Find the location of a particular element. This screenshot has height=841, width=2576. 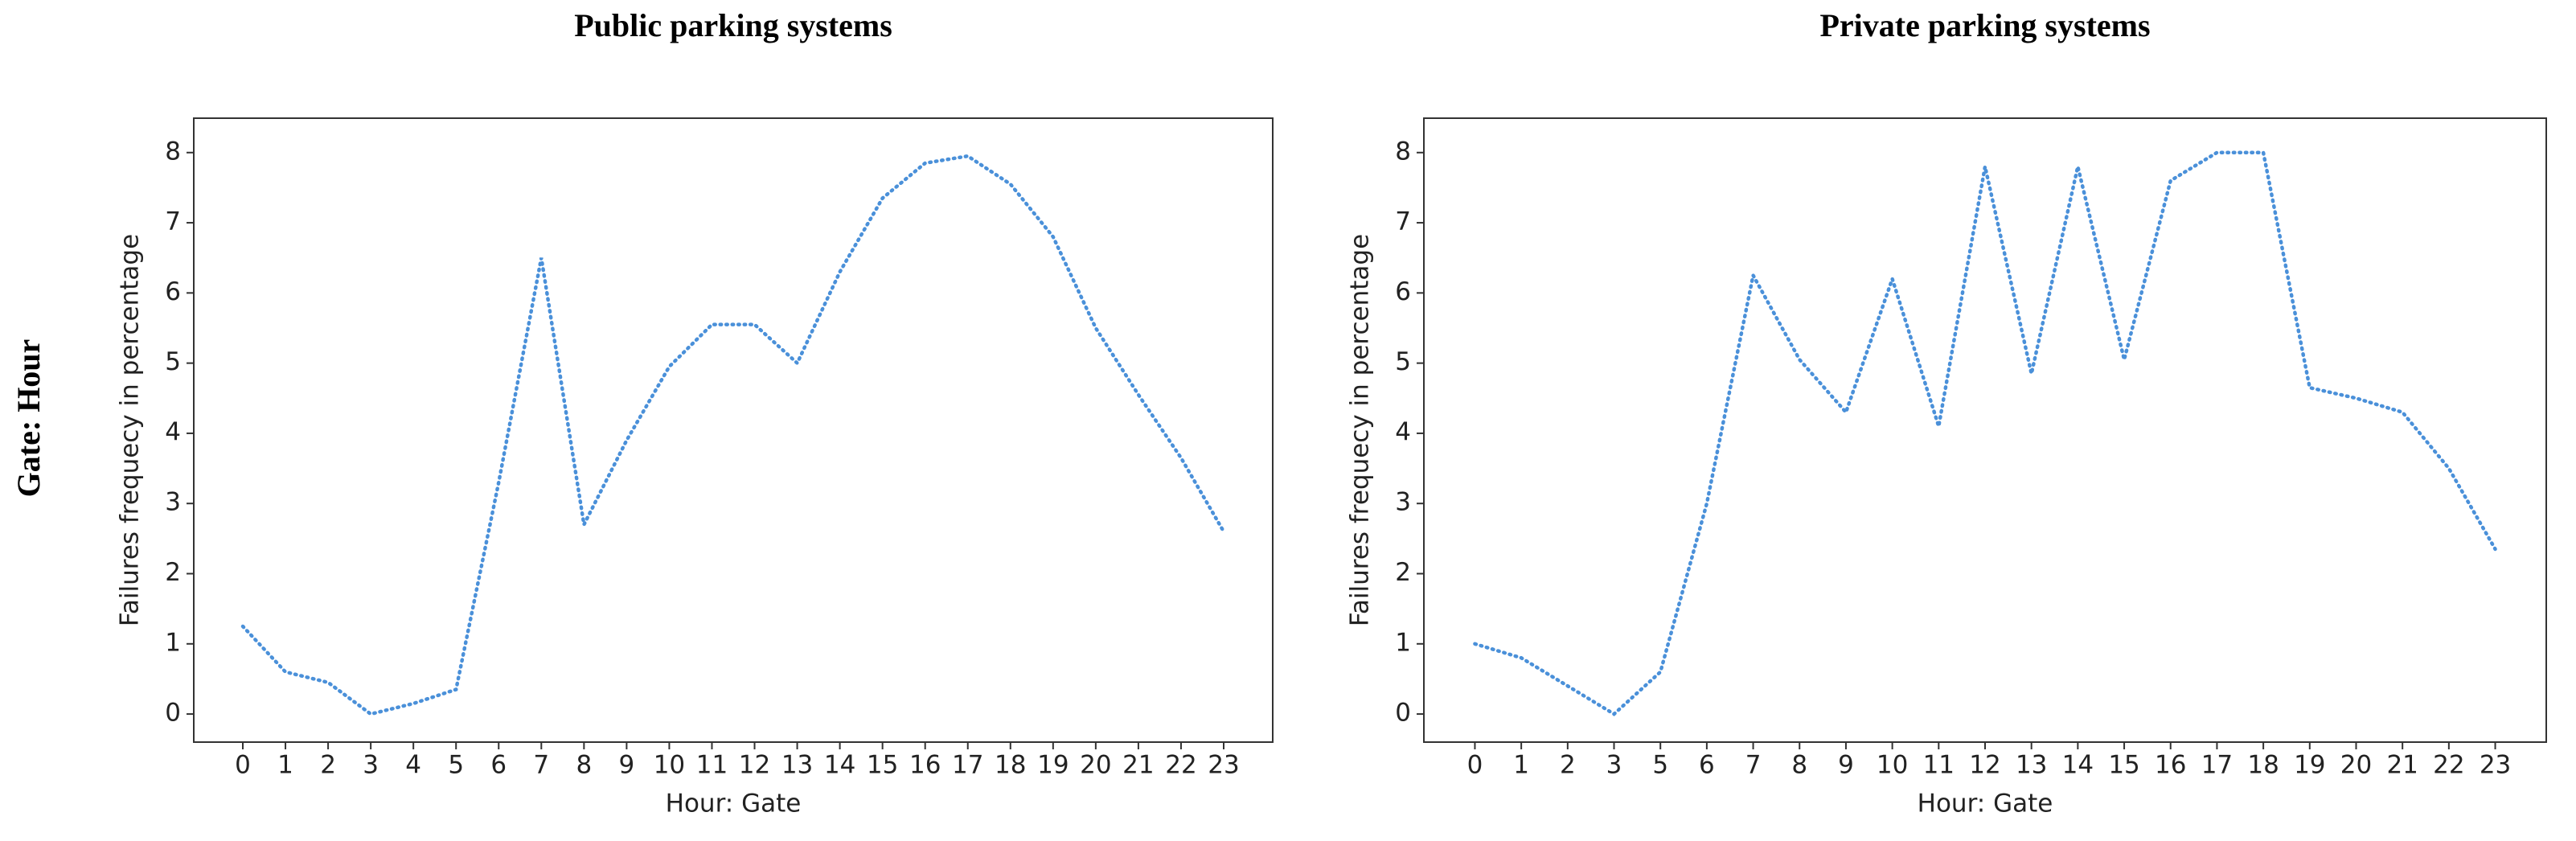

chart-title: Public parking systems is located at coordinates (733, 25).